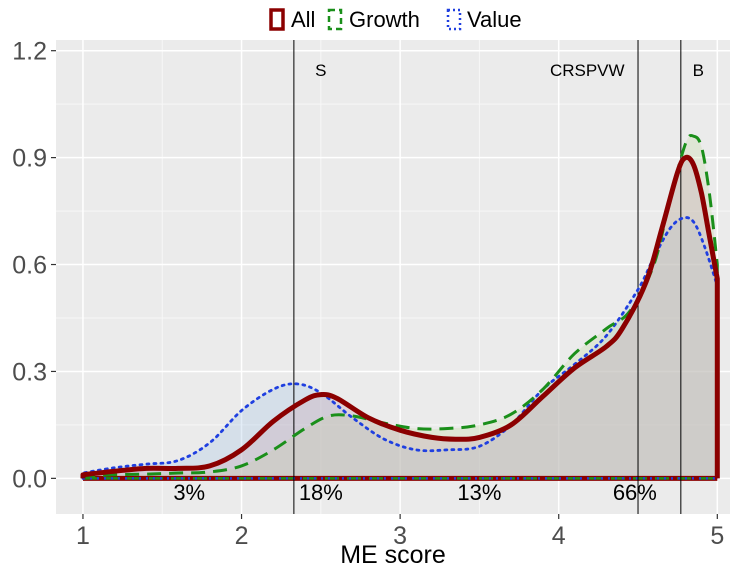 The height and width of the screenshot is (571, 745). I want to click on reference-label-crspvw: CRSPVW, so click(587, 70).